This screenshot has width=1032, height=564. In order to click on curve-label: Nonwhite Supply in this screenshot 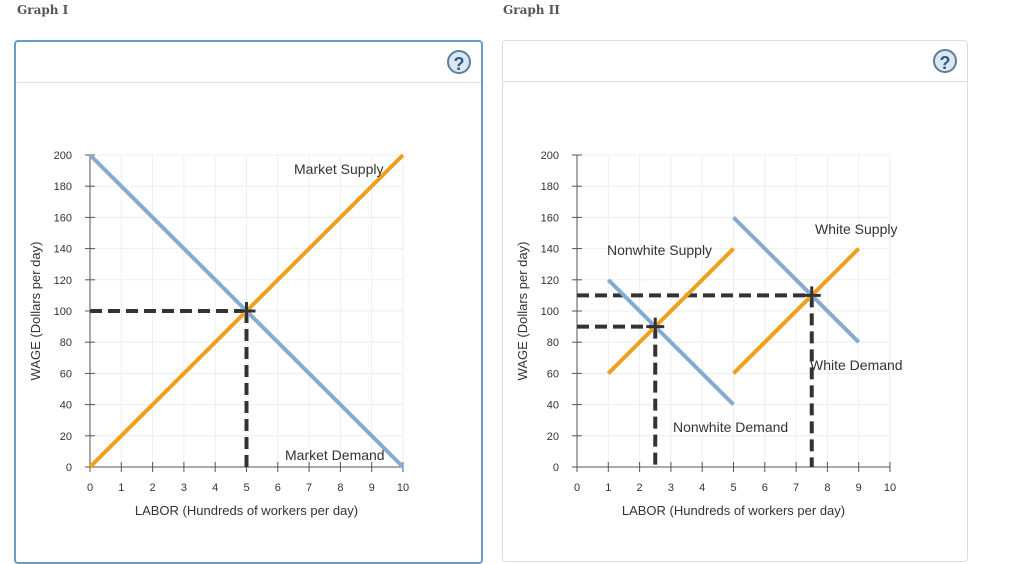, I will do `click(659, 250)`.